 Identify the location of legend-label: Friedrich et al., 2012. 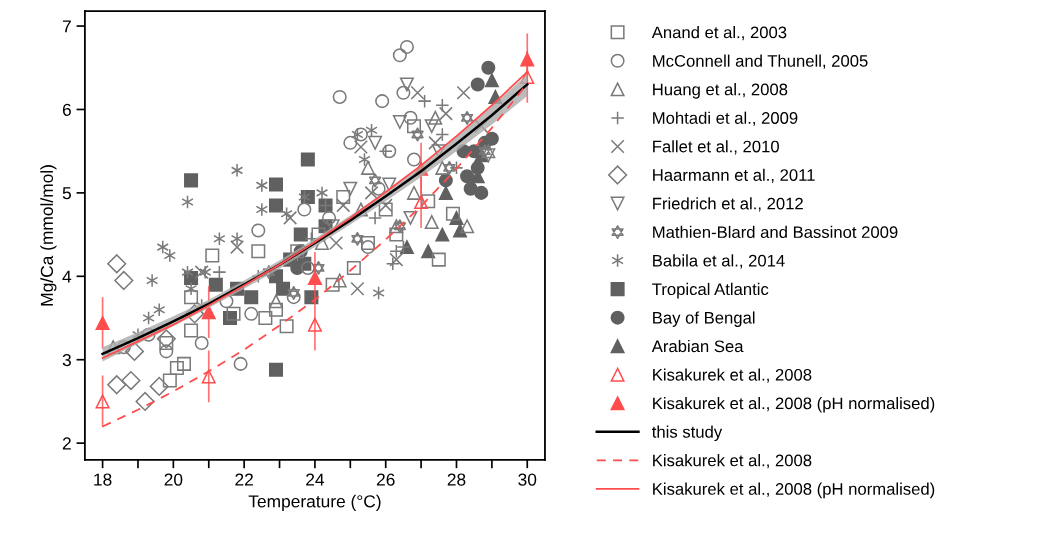
(728, 204).